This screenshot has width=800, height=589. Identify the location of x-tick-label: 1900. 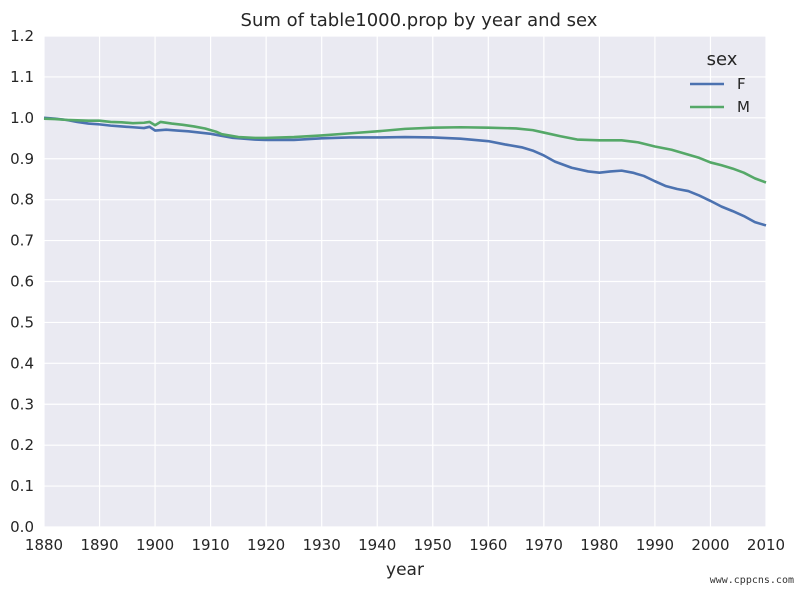
(155, 545).